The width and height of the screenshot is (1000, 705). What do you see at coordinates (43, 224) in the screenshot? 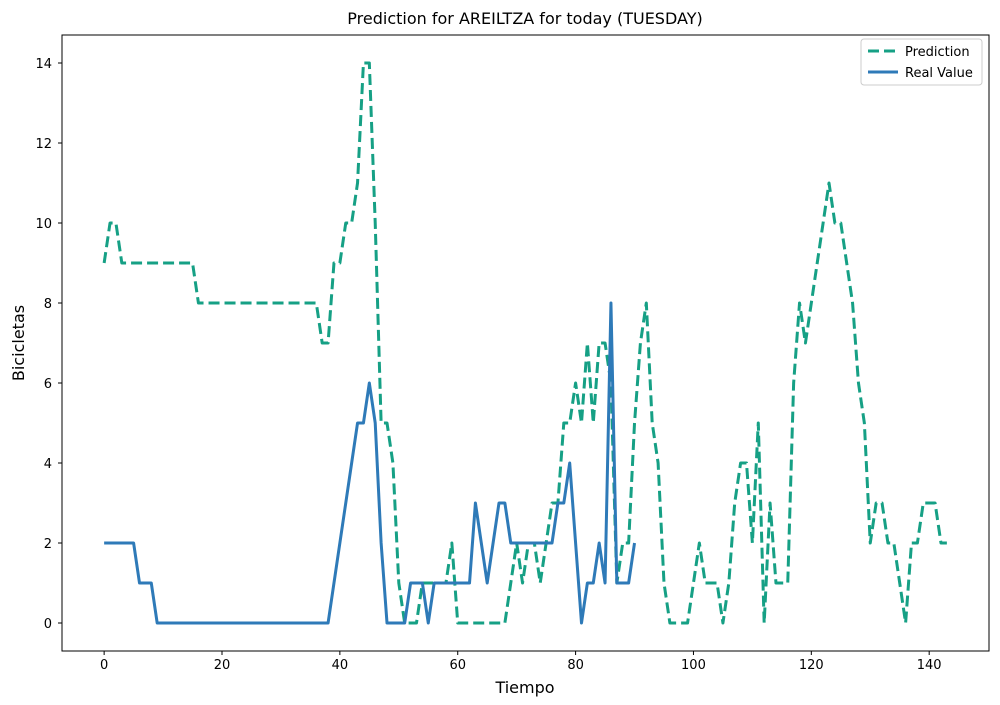
I see `y-tick-label: 10` at bounding box center [43, 224].